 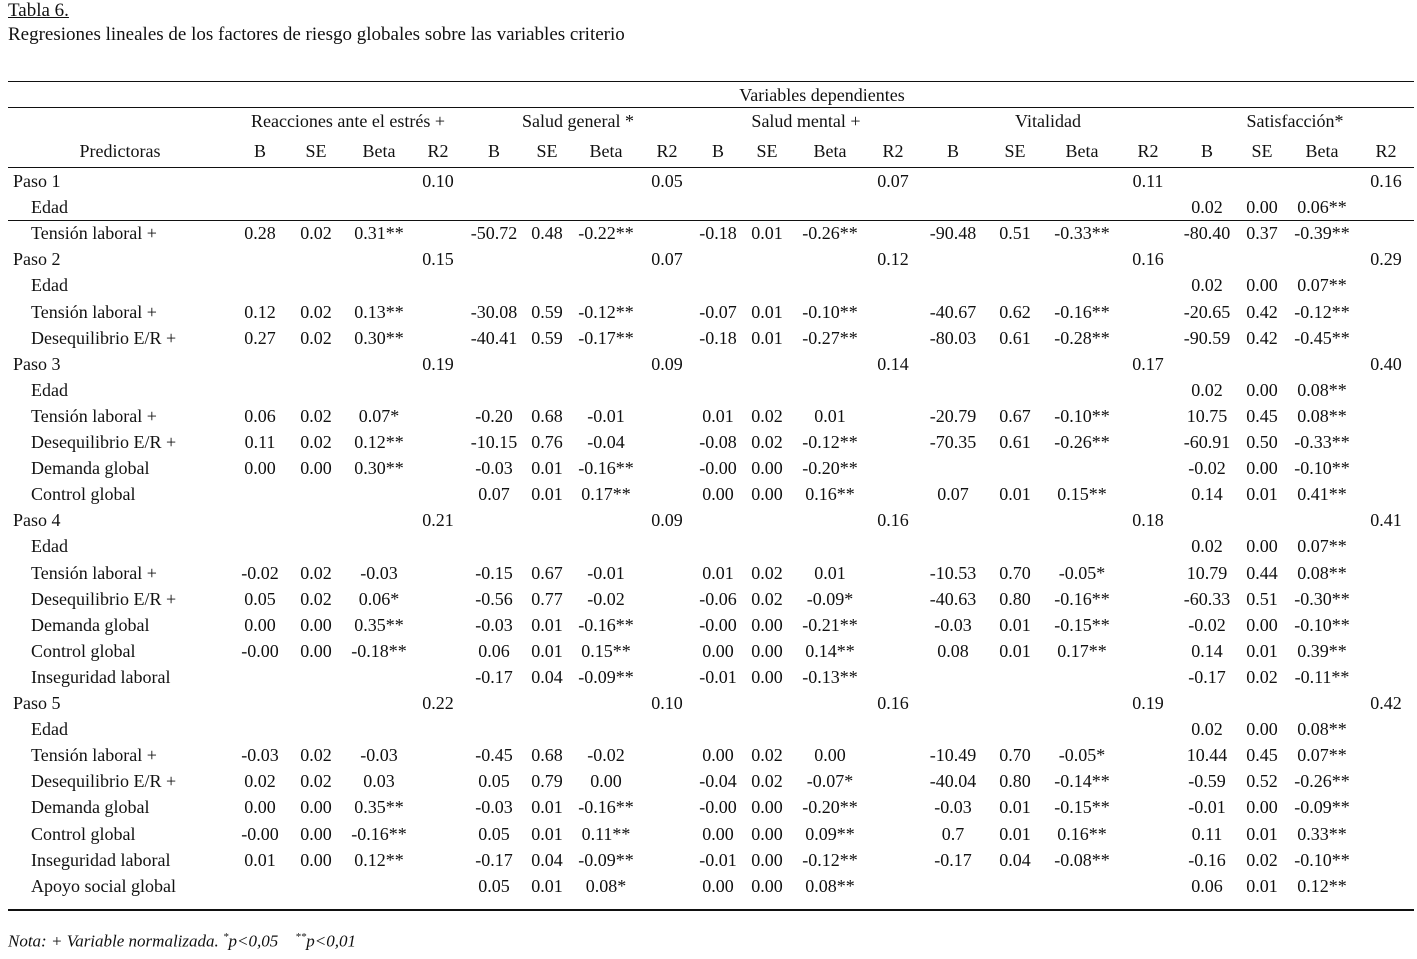 I want to click on beta-value: -0.21**, so click(x=830, y=625).